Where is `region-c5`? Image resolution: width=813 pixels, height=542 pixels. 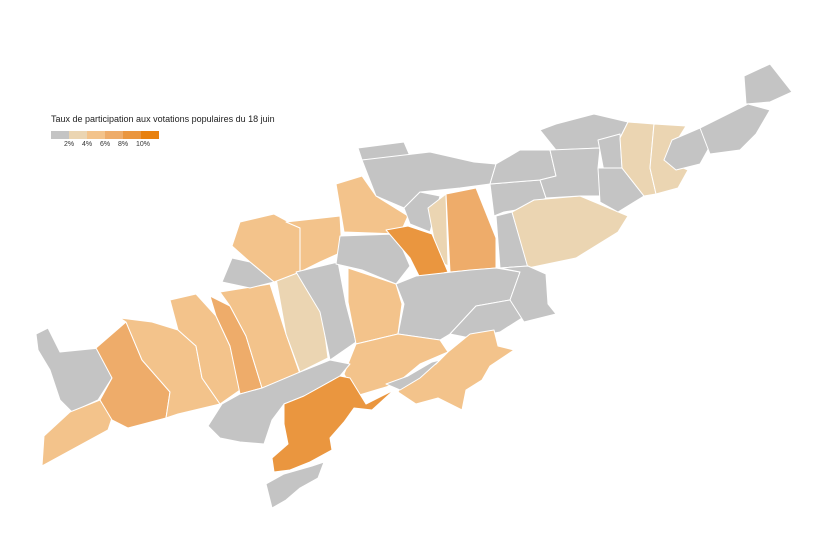 region-c5 is located at coordinates (456, 370).